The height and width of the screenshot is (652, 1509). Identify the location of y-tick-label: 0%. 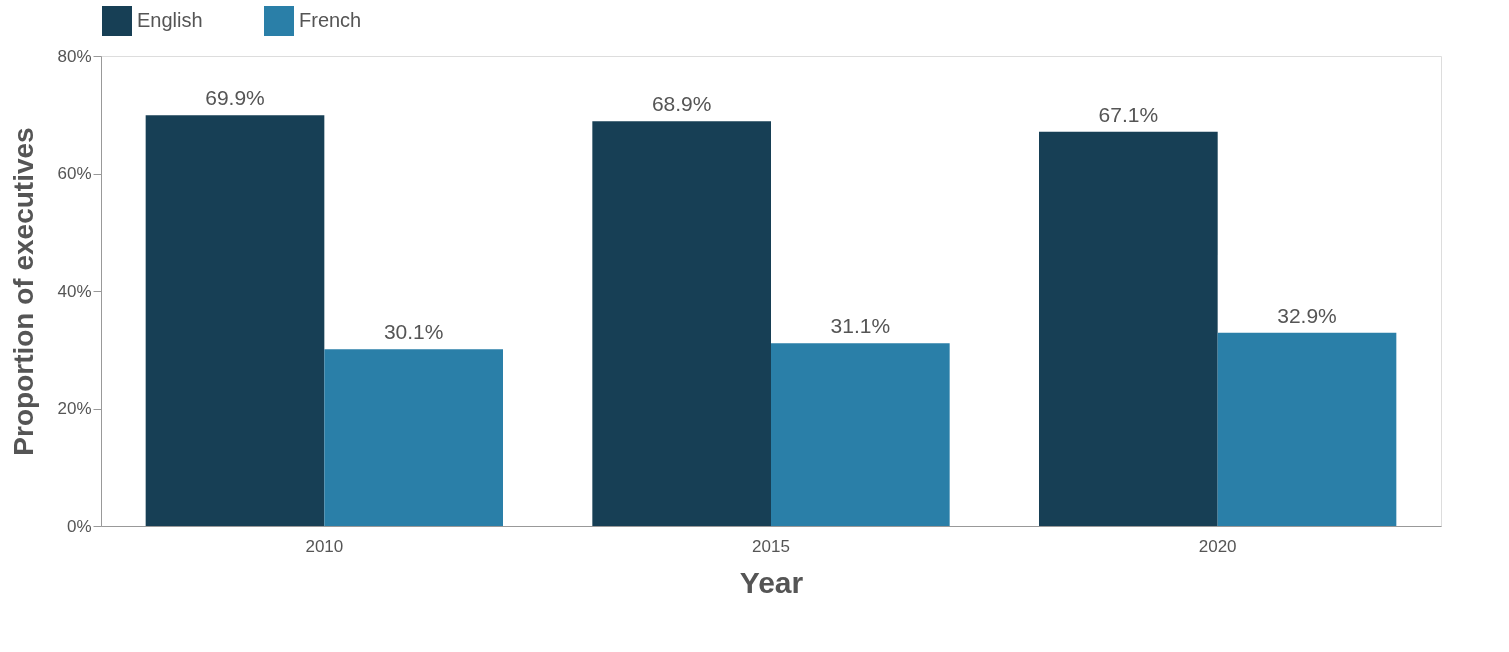
(79, 526).